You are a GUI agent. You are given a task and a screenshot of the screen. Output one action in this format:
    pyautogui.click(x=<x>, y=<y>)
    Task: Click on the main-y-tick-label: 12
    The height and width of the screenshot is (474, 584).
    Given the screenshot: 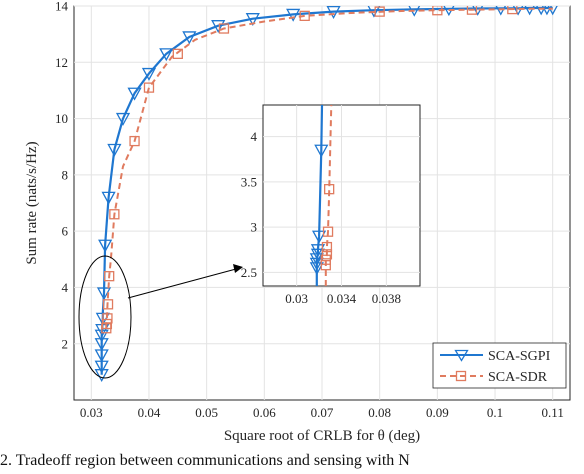 What is the action you would take?
    pyautogui.click(x=61, y=62)
    